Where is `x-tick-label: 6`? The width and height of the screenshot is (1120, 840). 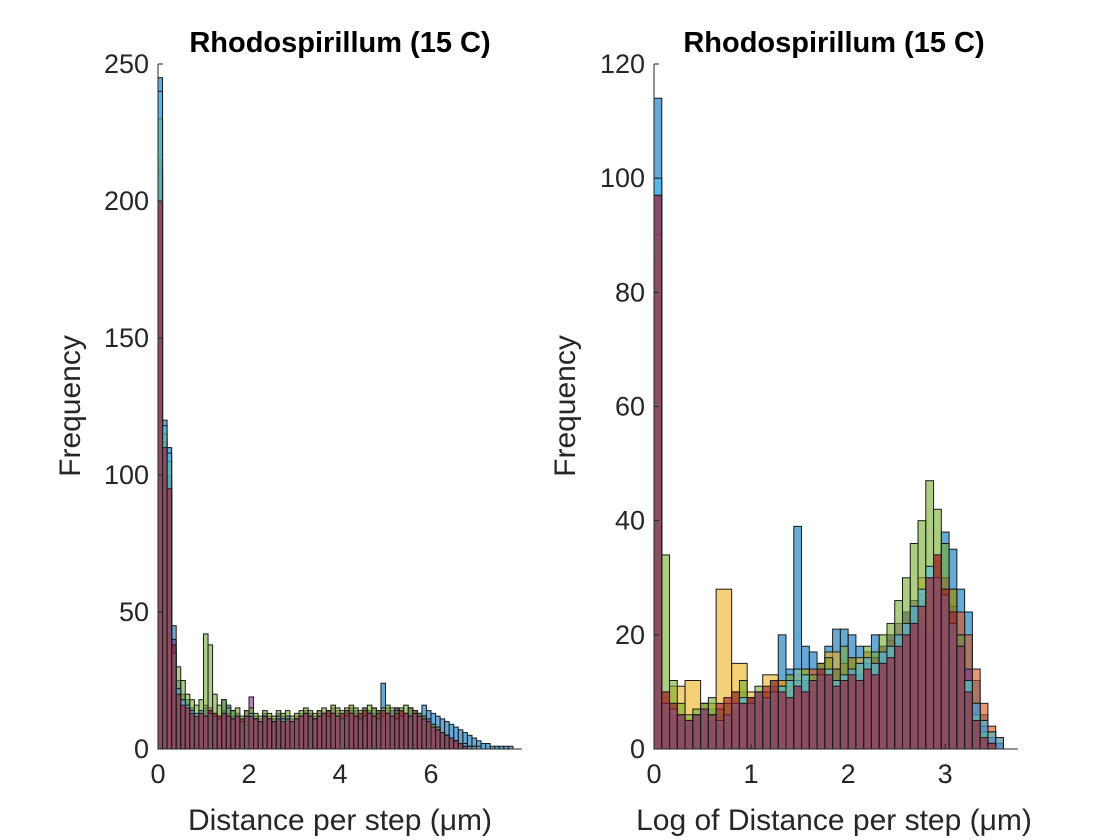
x-tick-label: 6 is located at coordinates (430, 774).